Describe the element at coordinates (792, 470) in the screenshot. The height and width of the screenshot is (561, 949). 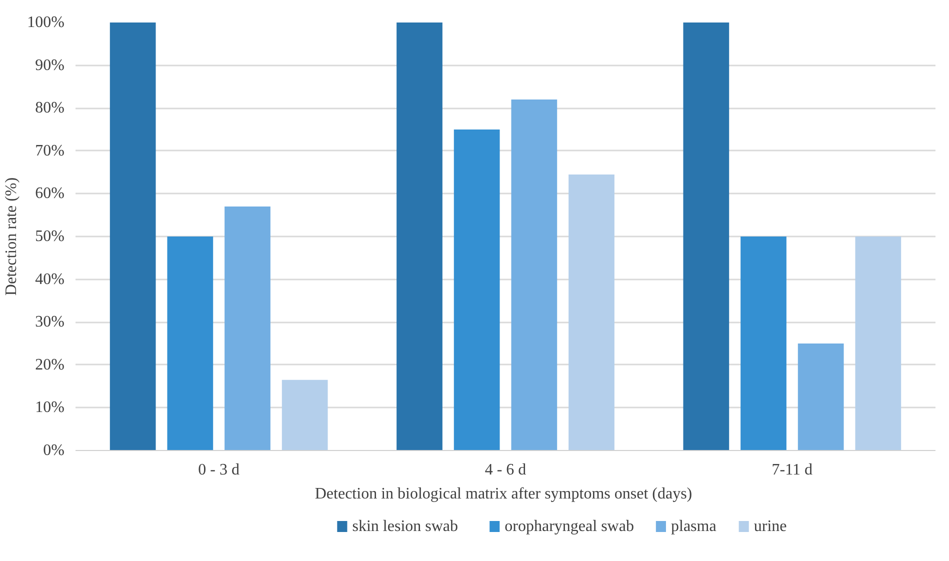
I see `x-tick-label: 7-11 d` at that location.